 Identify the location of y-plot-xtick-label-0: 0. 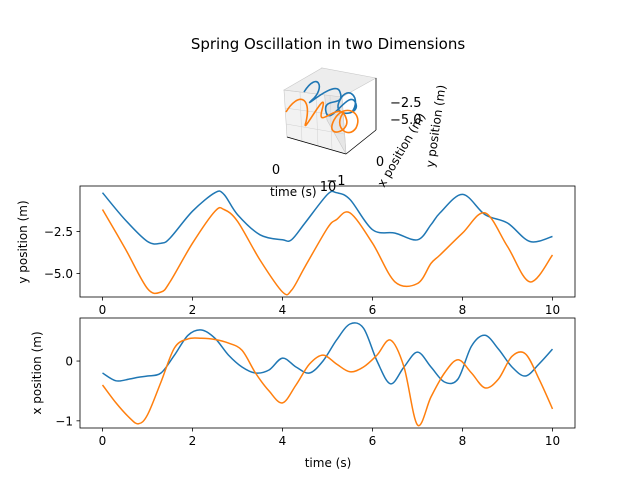
(103, 310).